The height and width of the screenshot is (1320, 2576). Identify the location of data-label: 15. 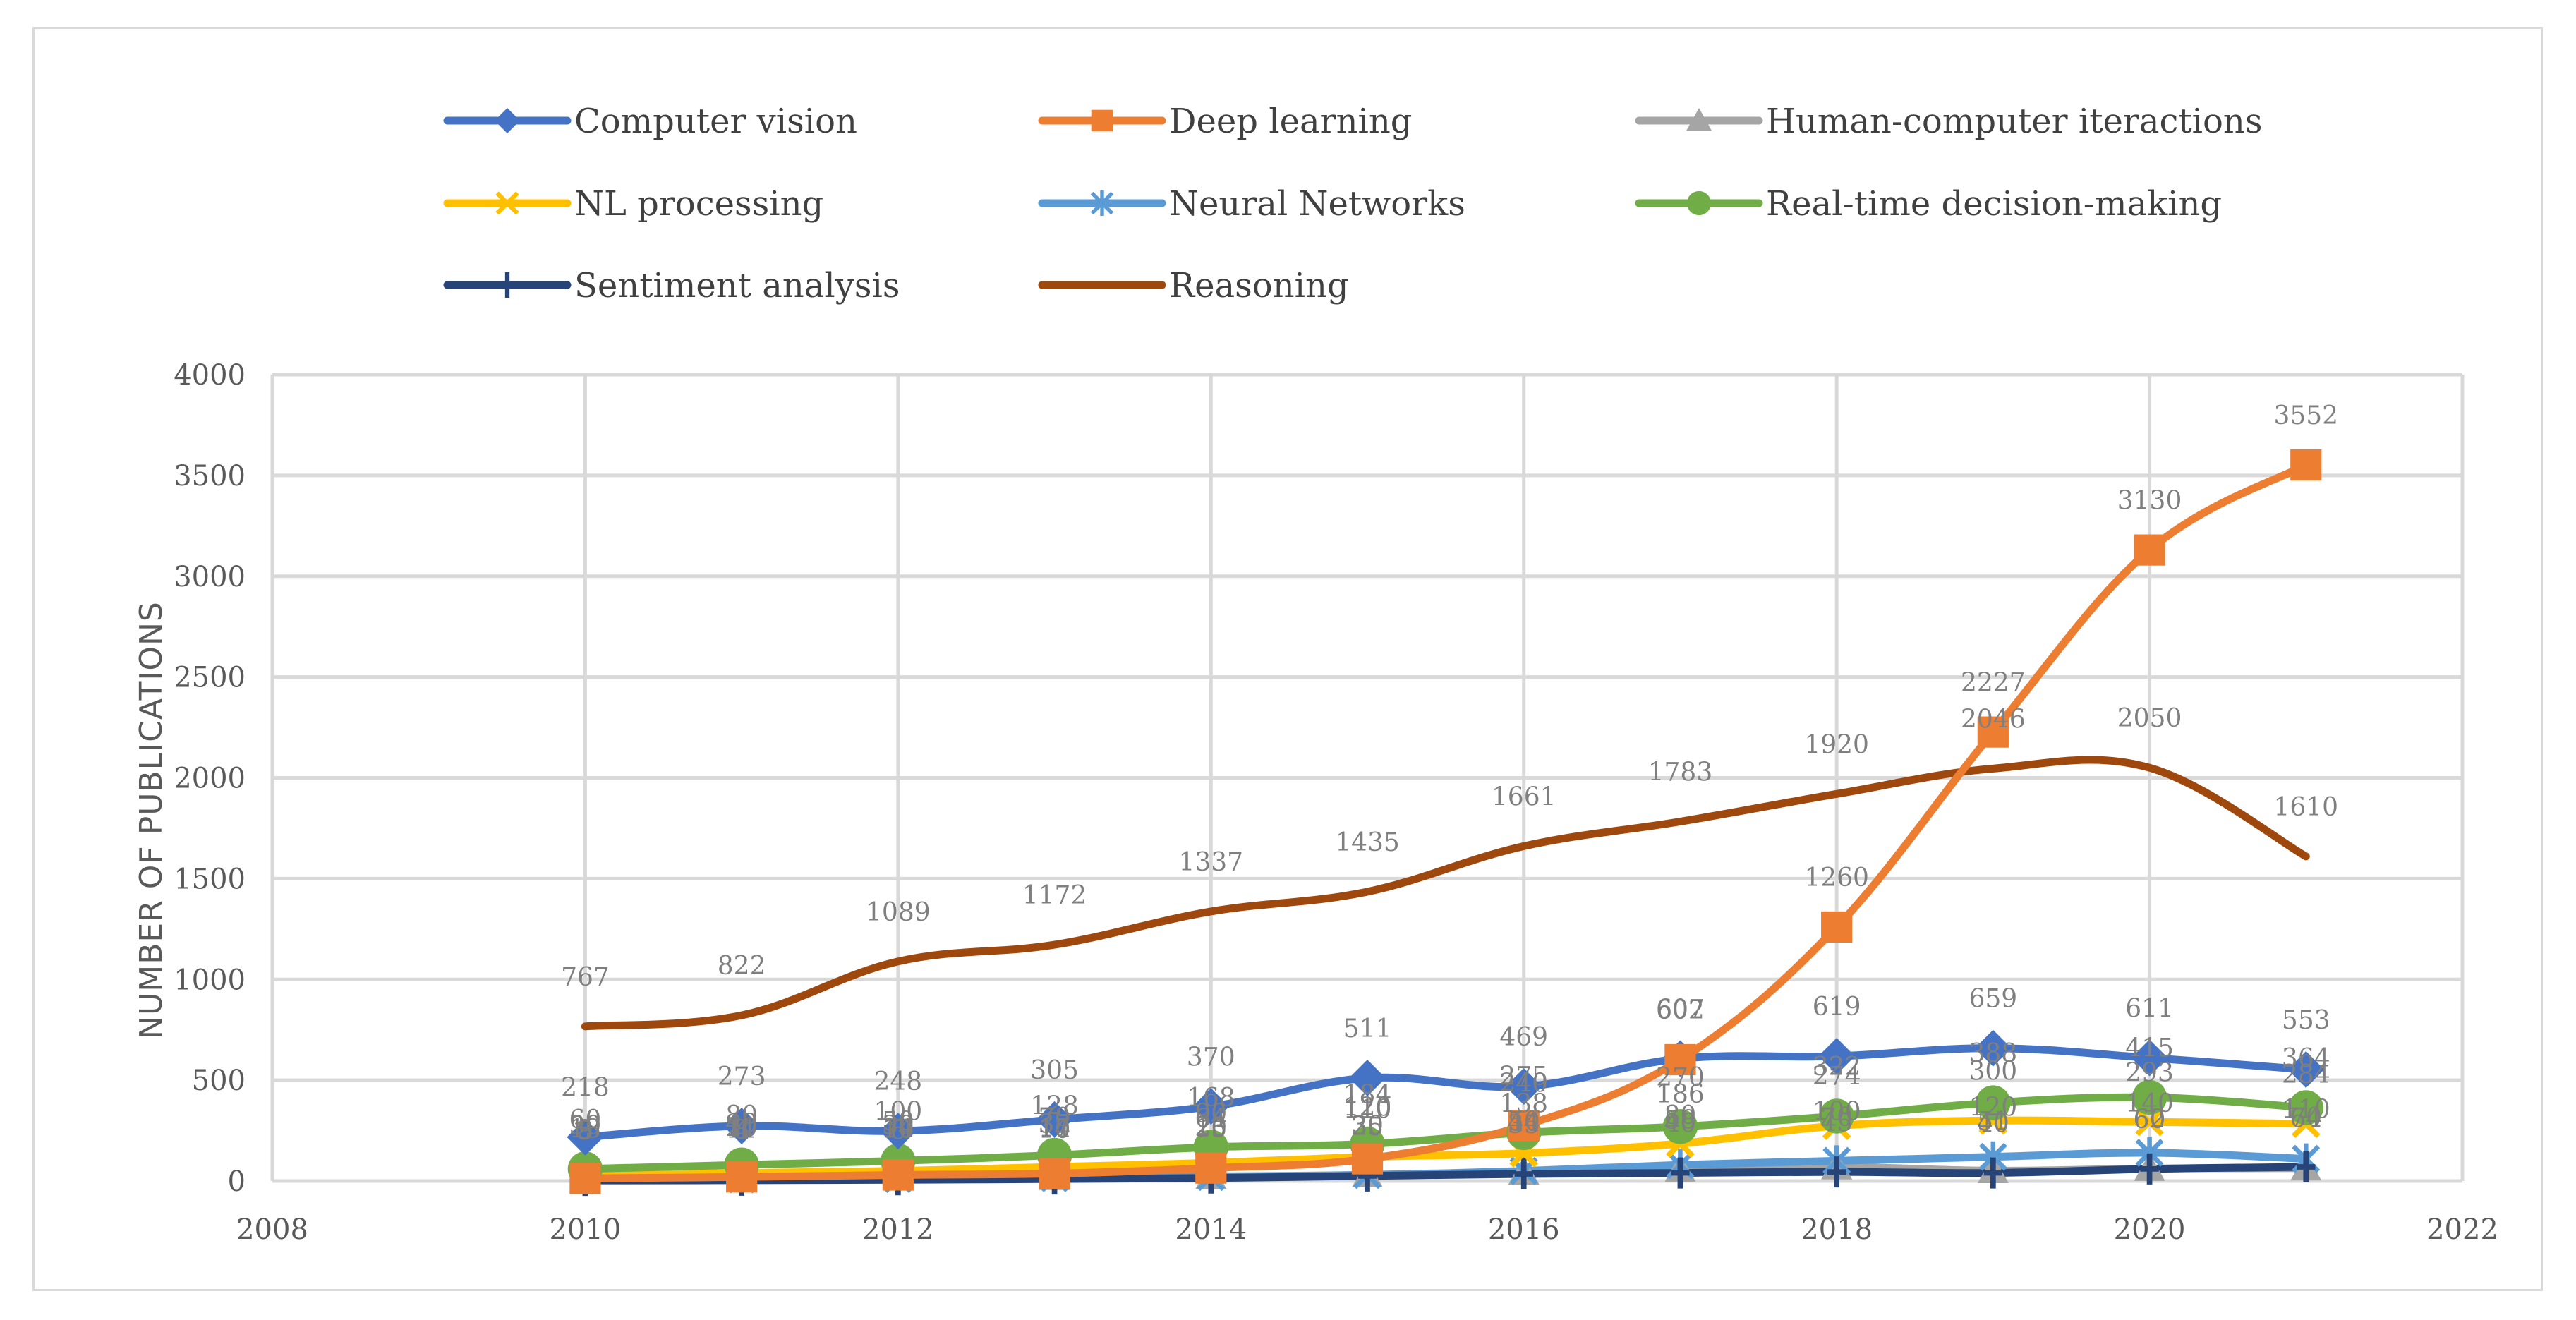
(1211, 1130).